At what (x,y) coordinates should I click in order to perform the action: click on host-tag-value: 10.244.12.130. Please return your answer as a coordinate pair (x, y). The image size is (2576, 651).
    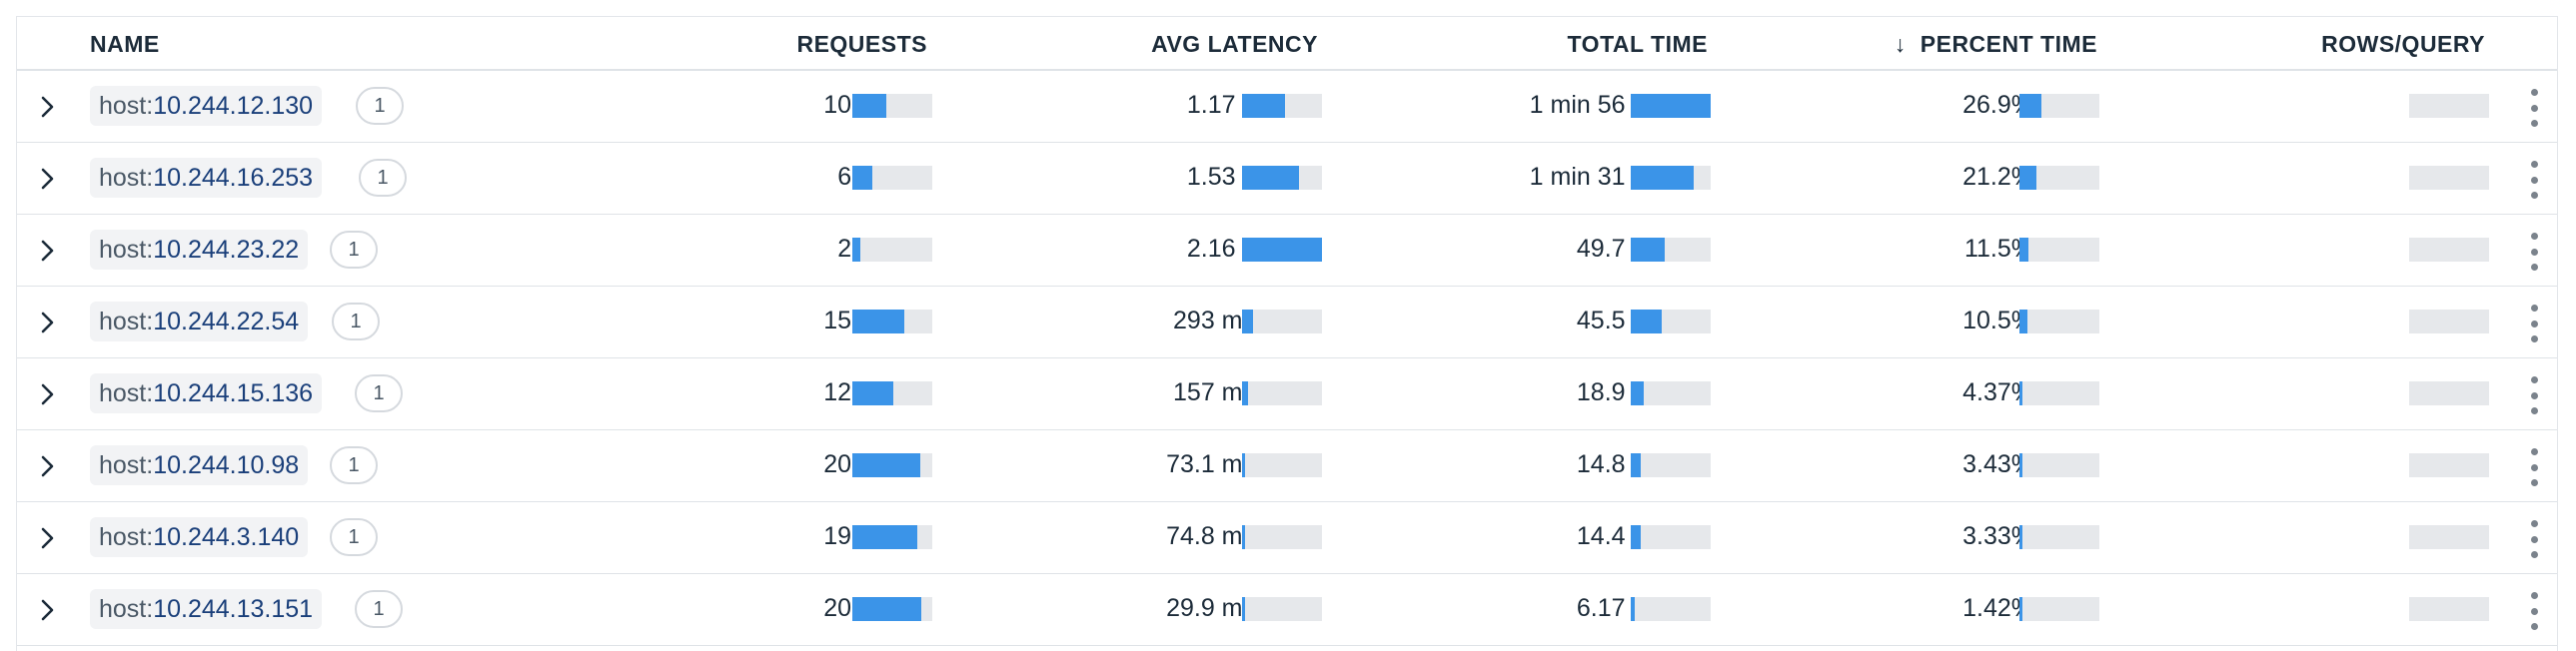
    Looking at the image, I should click on (233, 105).